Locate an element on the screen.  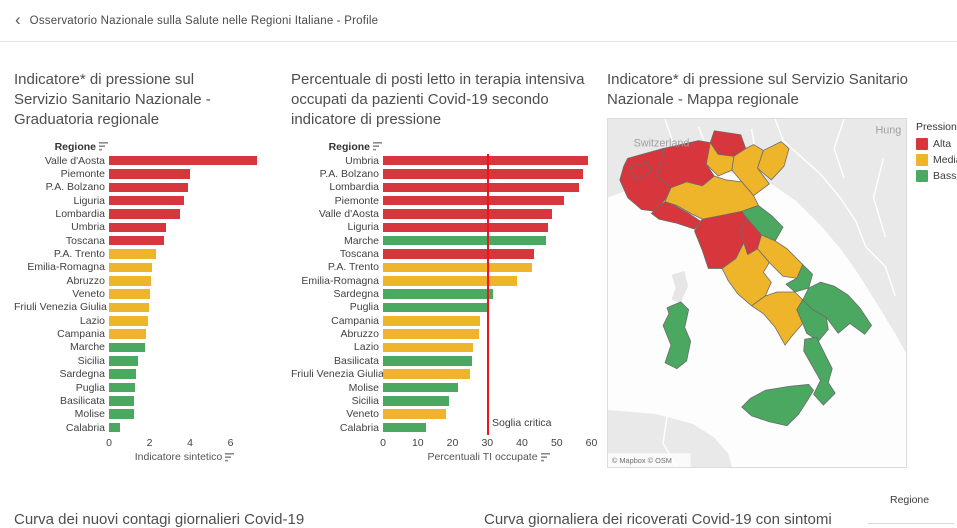
map-region-campania is located at coordinates (777, 318).